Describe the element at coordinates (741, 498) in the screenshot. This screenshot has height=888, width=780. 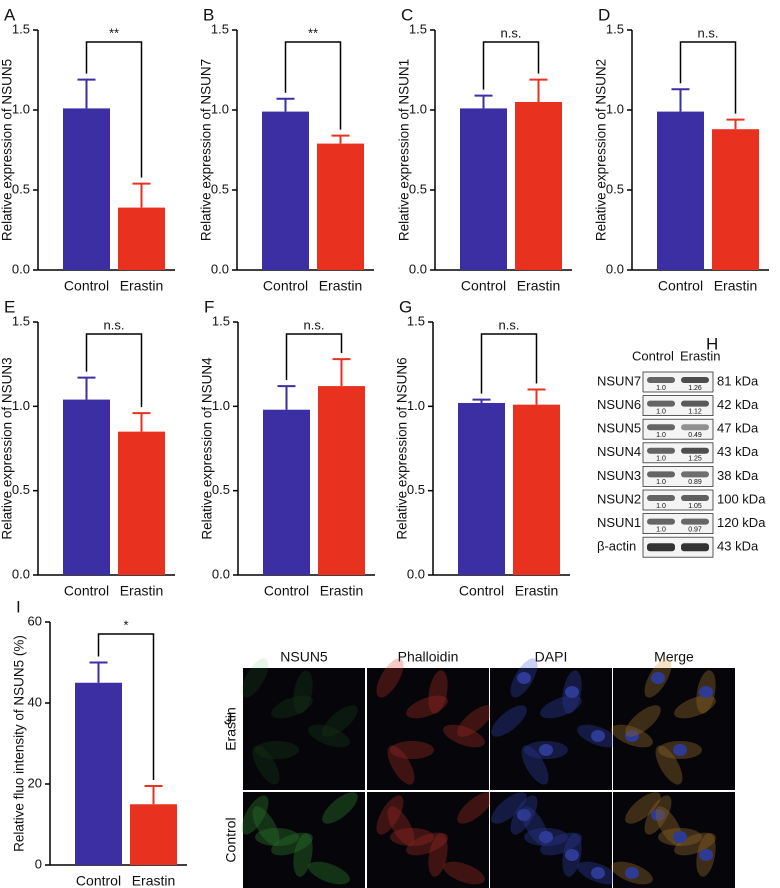
I see `blot-size: 100 kDa` at that location.